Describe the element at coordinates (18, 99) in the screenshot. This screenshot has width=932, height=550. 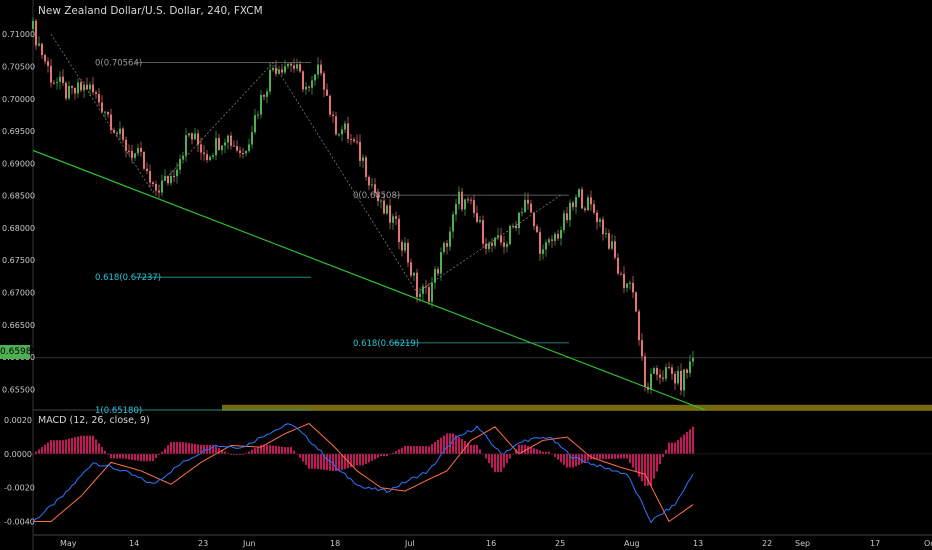
I see `y-tick-label: 0.70000` at that location.